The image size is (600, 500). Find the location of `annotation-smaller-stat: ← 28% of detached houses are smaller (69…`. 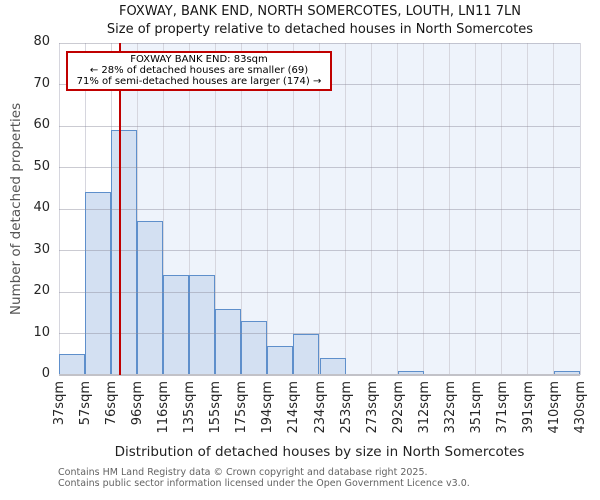

annotation-smaller-stat: ← 28% of detached houses are smaller (69… is located at coordinates (199, 70).